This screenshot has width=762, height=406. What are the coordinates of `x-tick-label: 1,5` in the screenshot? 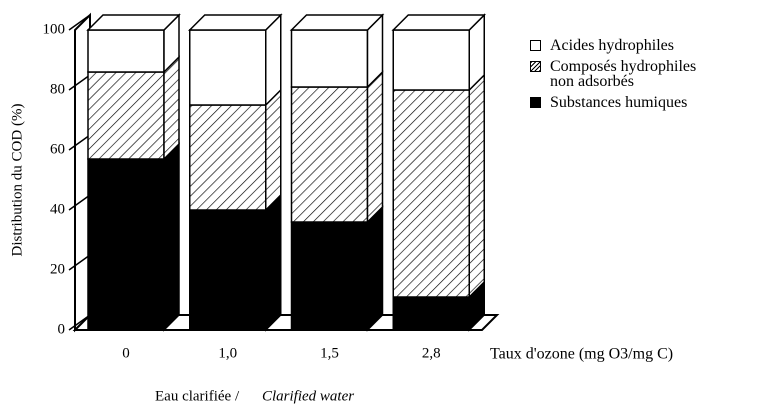 It's located at (329, 353).